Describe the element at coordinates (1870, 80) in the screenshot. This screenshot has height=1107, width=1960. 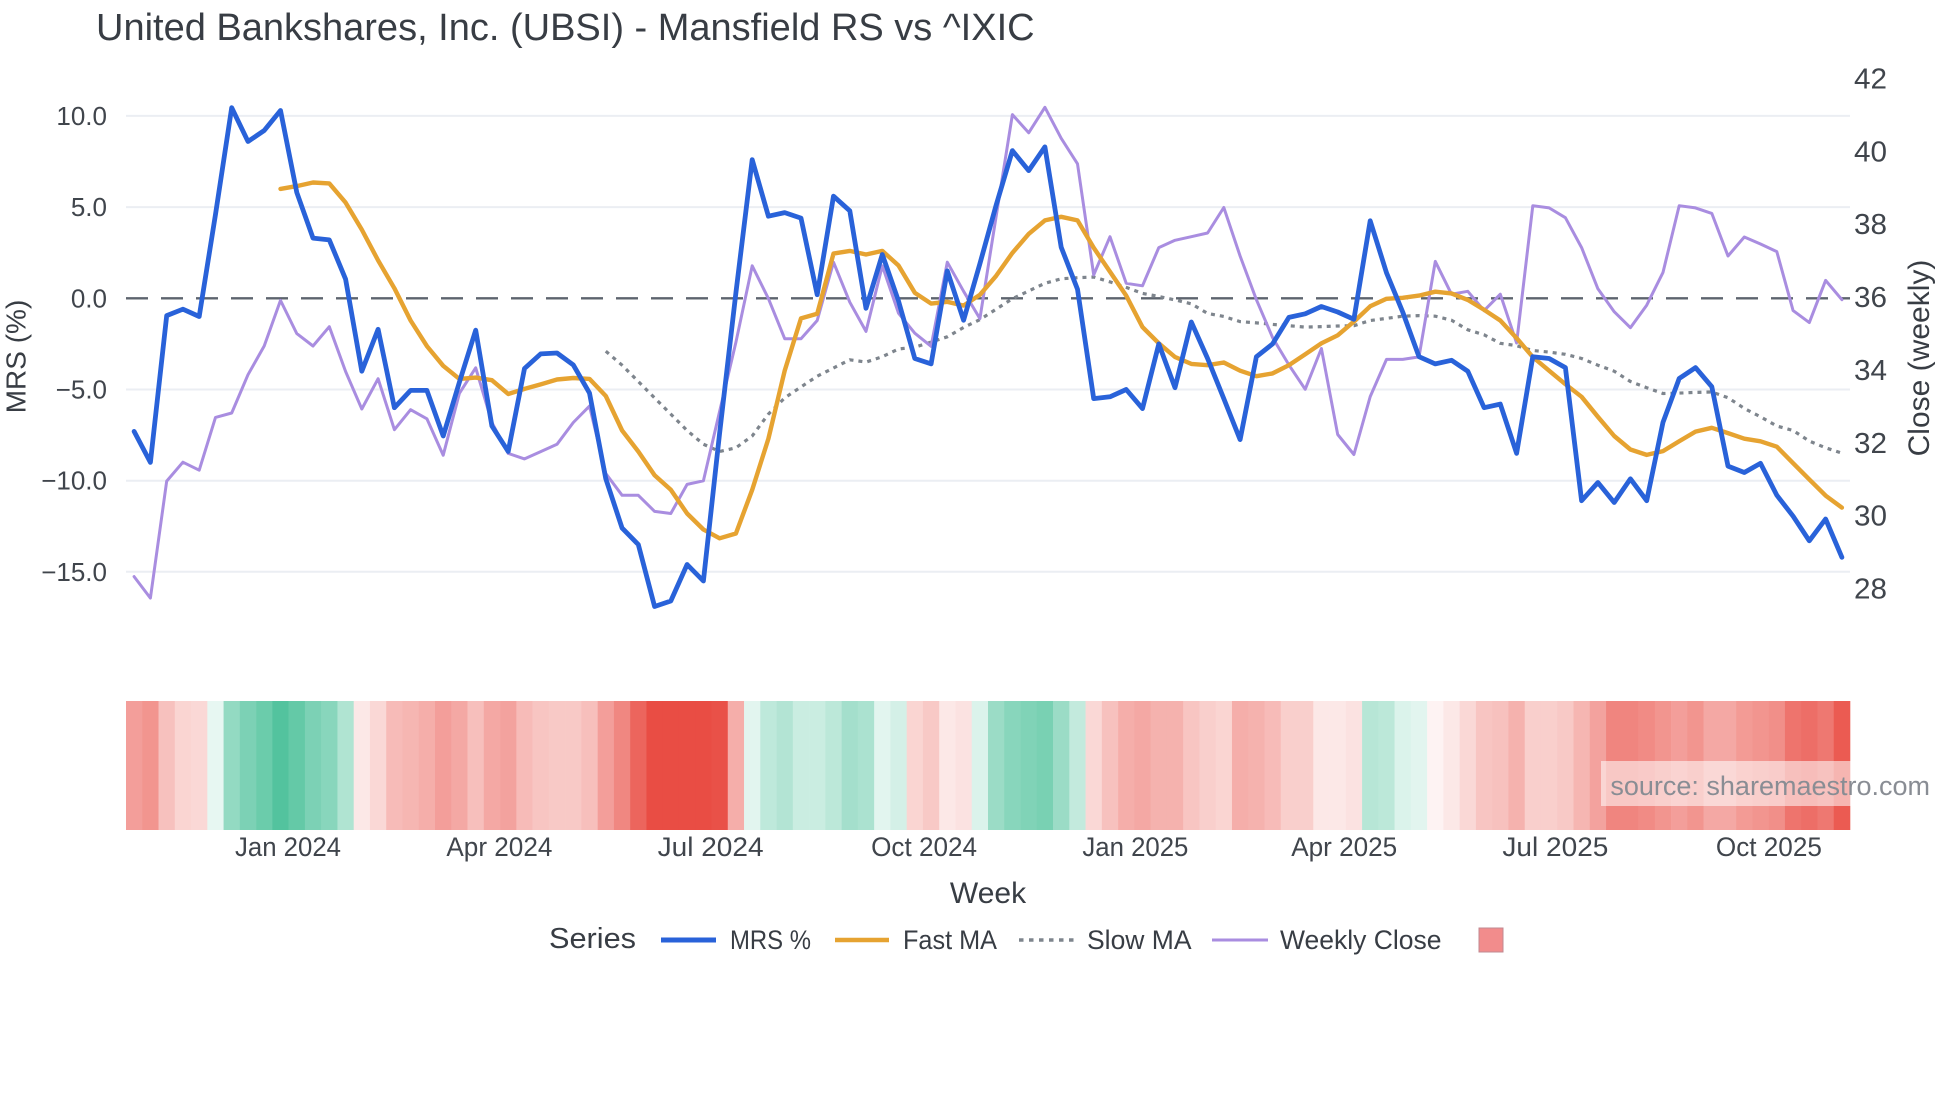
I see `svg-text: 42` at that location.